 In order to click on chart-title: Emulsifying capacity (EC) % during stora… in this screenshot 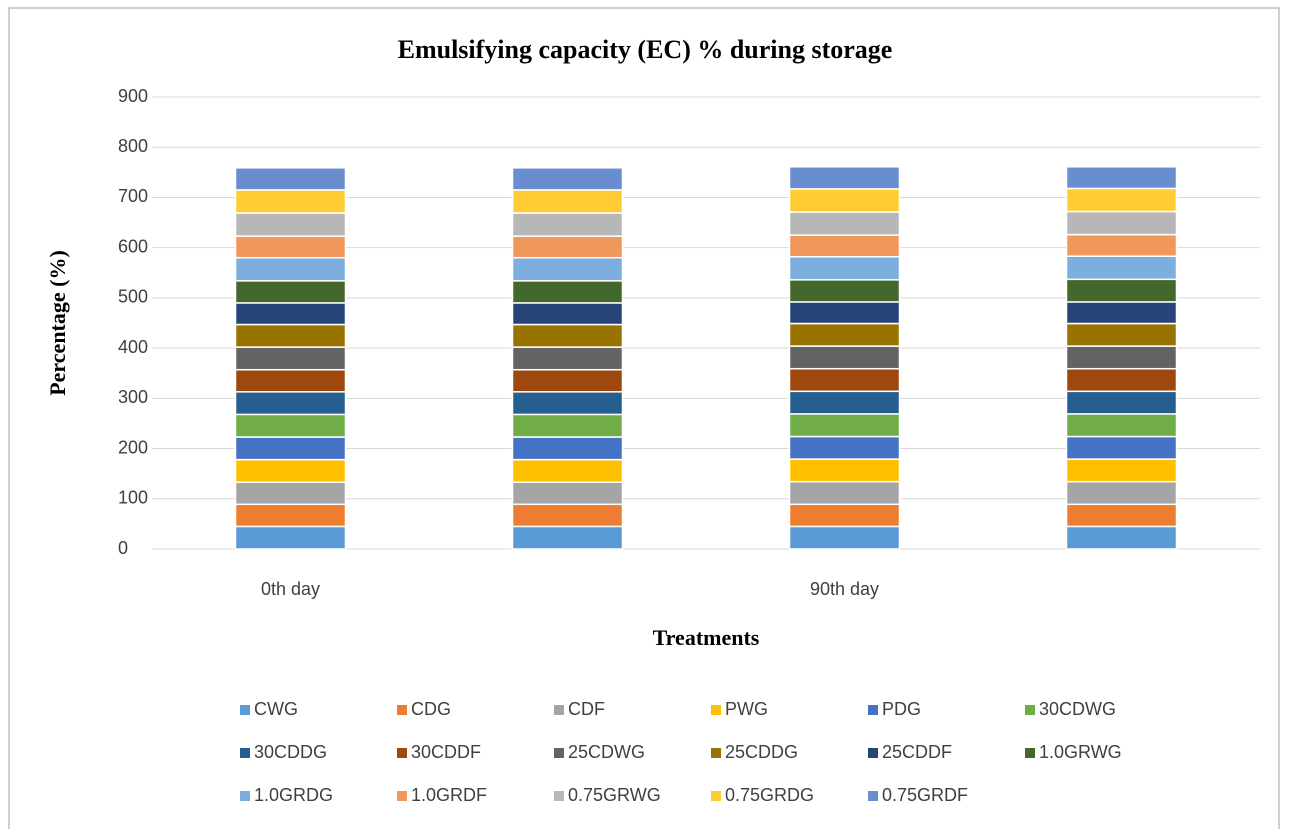, I will do `click(645, 49)`.